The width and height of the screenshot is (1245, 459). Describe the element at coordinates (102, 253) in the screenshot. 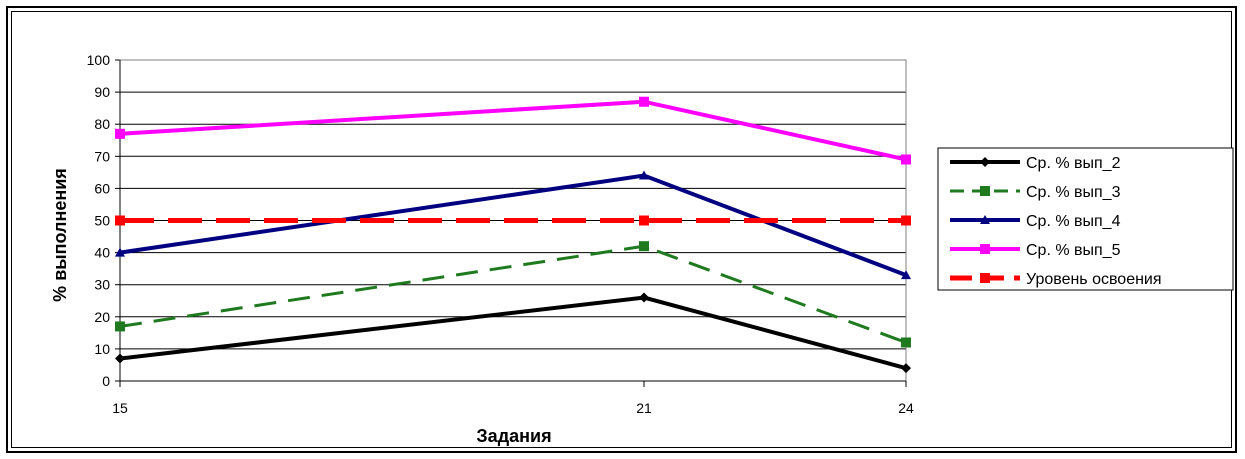

I see `y-tick-label: 40` at that location.